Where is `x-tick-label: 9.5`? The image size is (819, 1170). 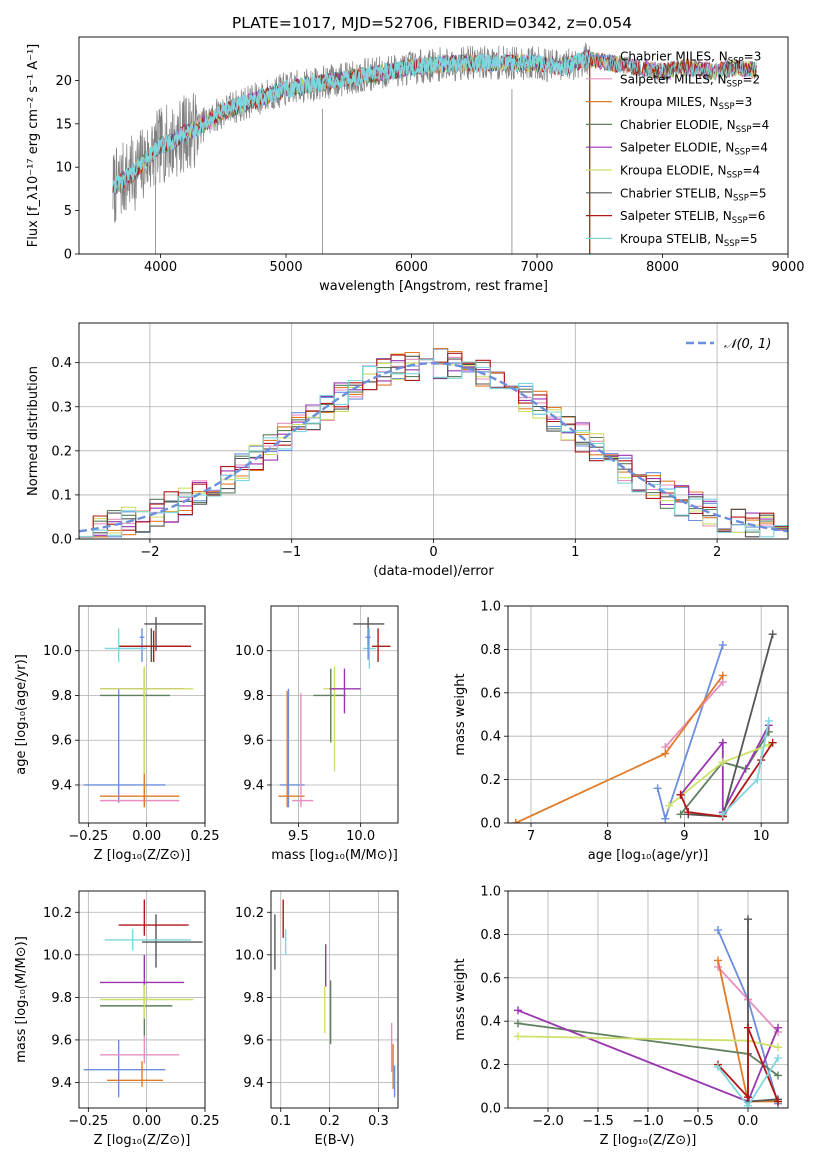
x-tick-label: 9.5 is located at coordinates (298, 836).